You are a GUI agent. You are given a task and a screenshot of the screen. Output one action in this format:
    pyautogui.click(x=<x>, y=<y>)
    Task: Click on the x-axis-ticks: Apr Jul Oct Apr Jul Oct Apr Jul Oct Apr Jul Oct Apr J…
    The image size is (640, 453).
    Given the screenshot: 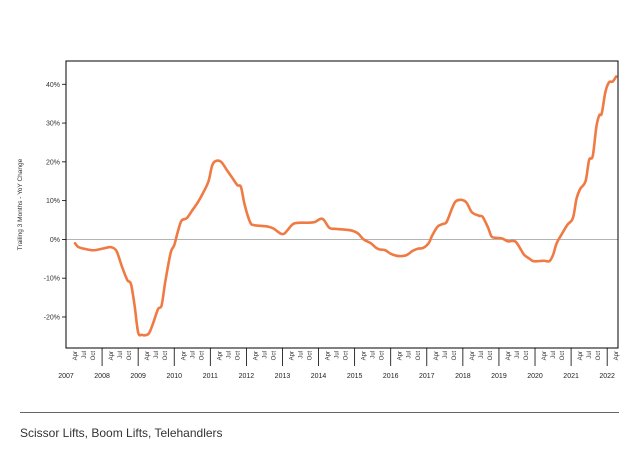 What is the action you would take?
    pyautogui.click(x=339, y=364)
    